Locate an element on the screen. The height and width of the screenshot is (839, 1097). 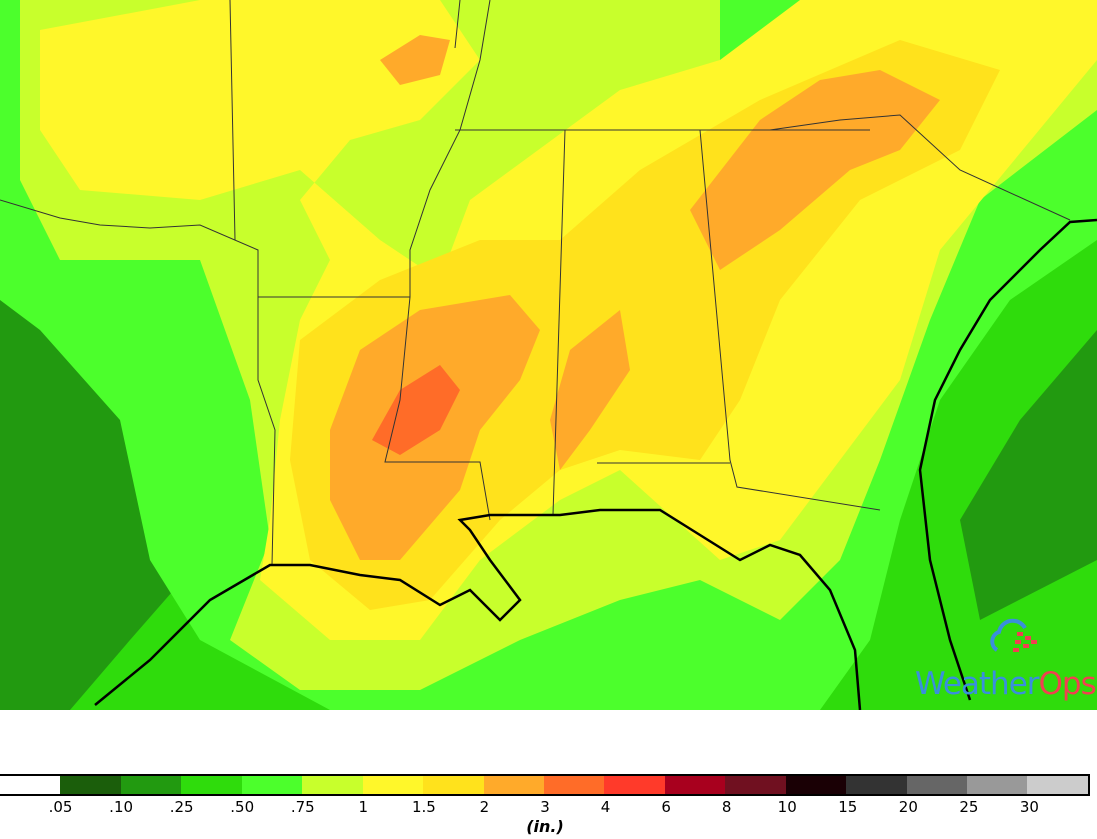
legend-label: .10 is located at coordinates (121, 807).